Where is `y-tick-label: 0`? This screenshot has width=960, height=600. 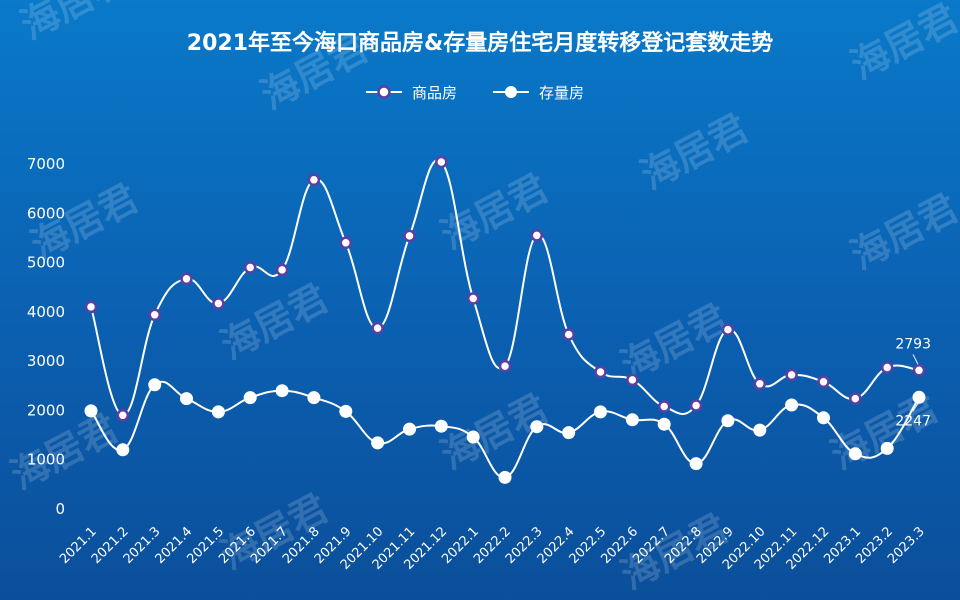
y-tick-label: 0 is located at coordinates (60, 509).